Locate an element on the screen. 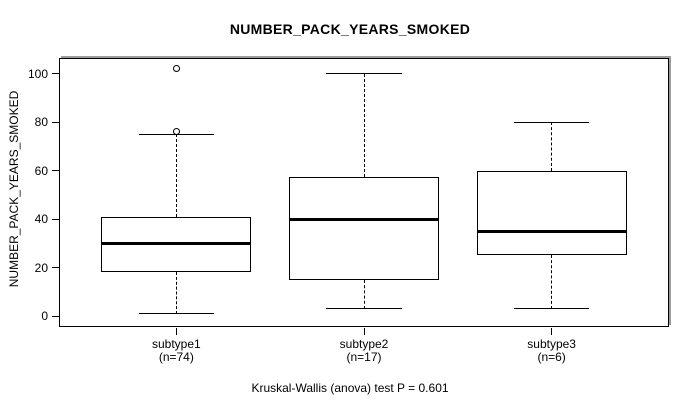 The image size is (700, 400). y-axis-tick-label: 80 is located at coordinates (41, 122).